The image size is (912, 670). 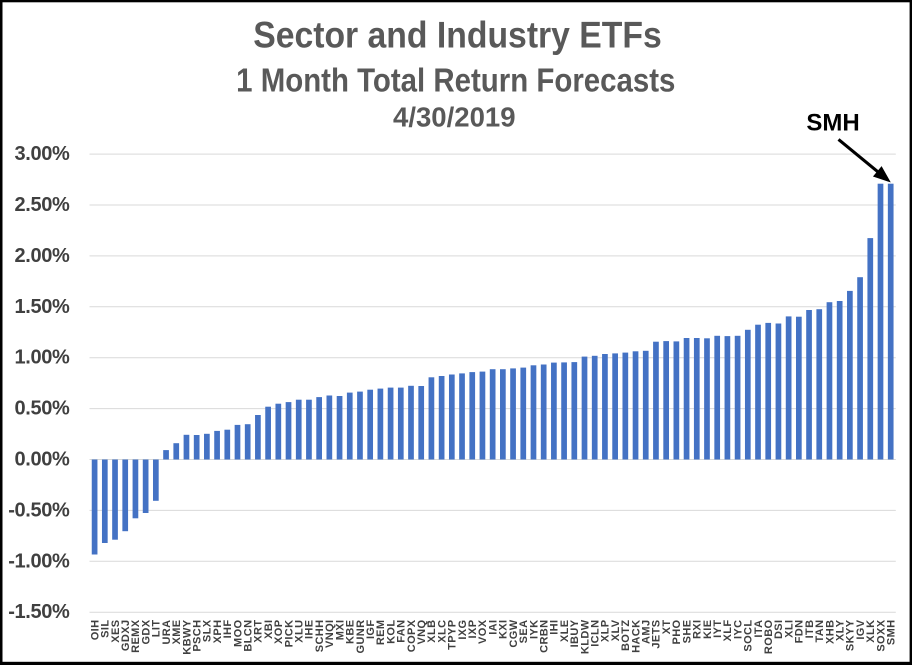 I want to click on svg-text: XES, so click(x=116, y=631).